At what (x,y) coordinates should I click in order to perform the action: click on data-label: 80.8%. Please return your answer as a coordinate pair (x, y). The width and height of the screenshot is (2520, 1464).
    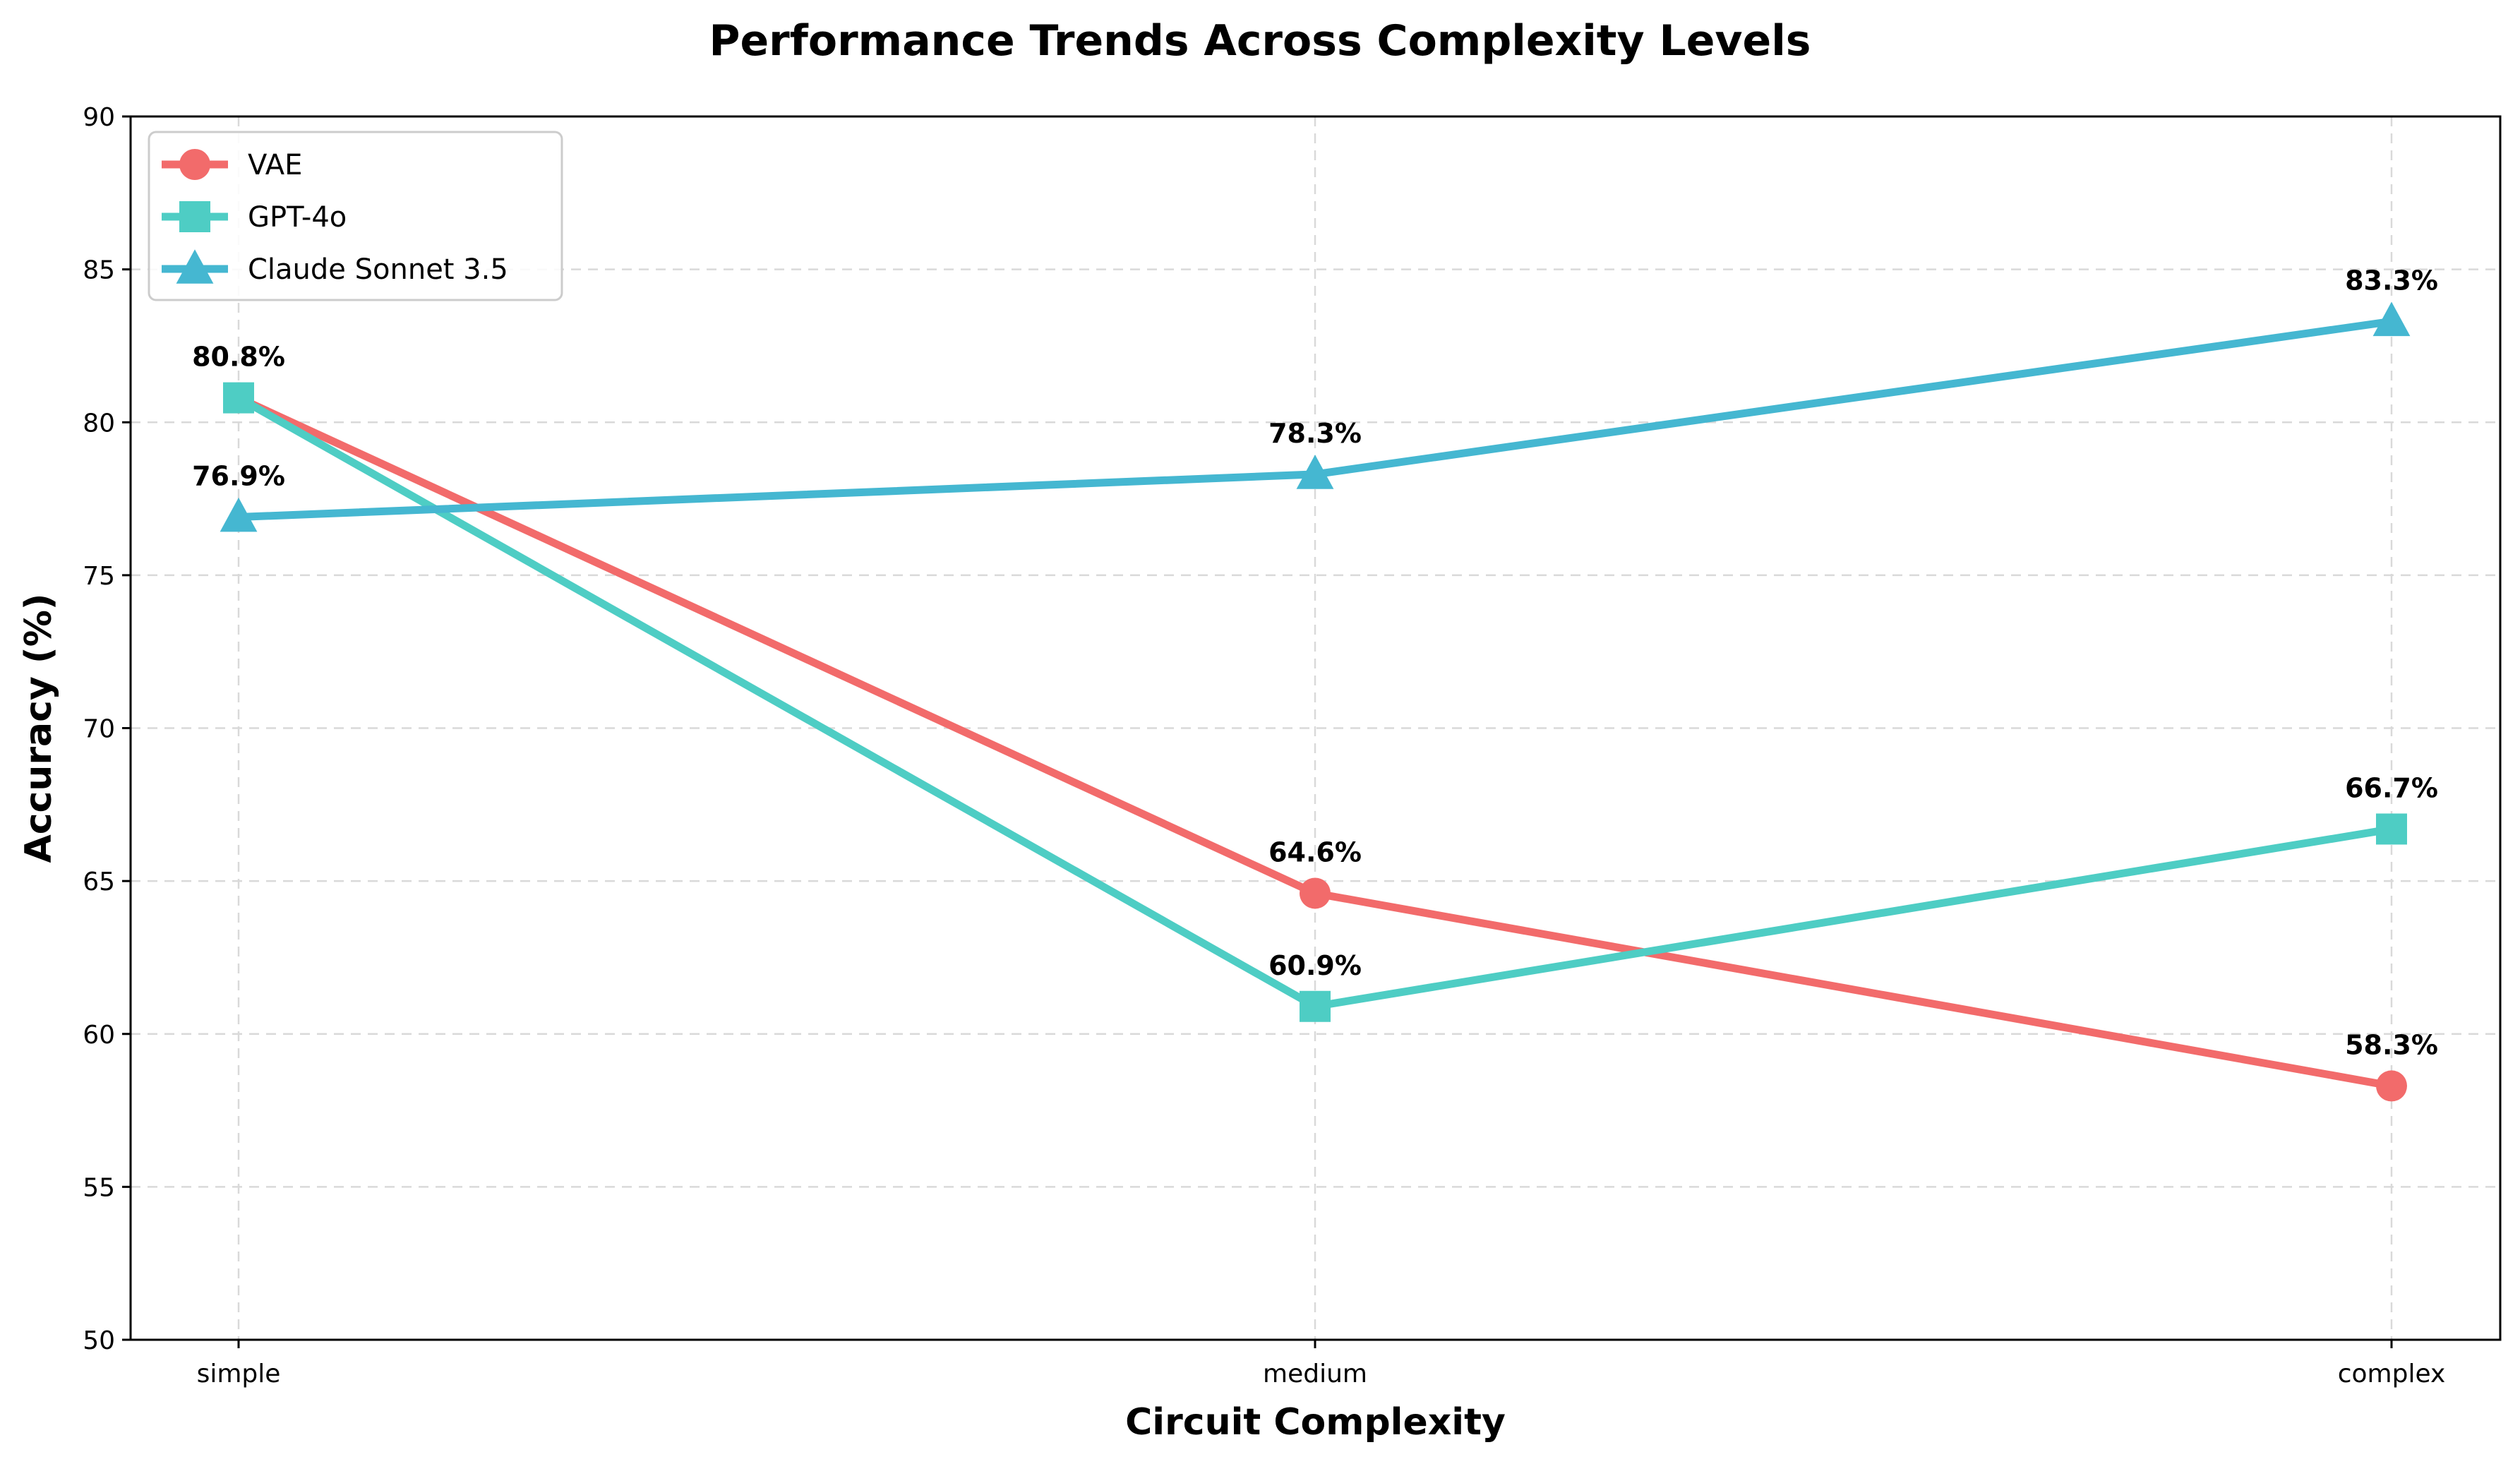
    Looking at the image, I should click on (239, 358).